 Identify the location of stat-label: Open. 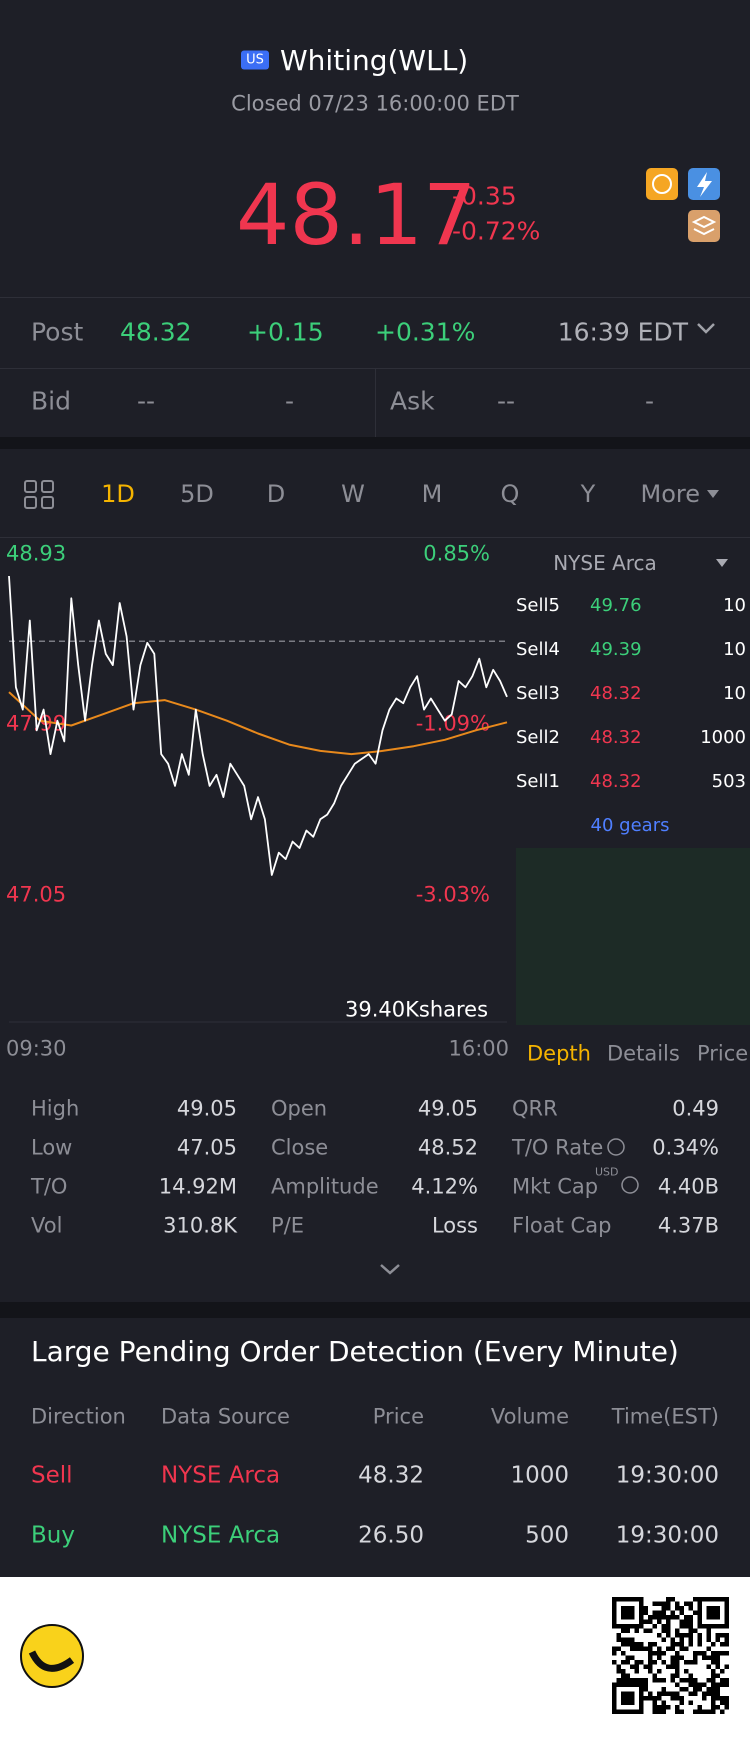
(299, 1108).